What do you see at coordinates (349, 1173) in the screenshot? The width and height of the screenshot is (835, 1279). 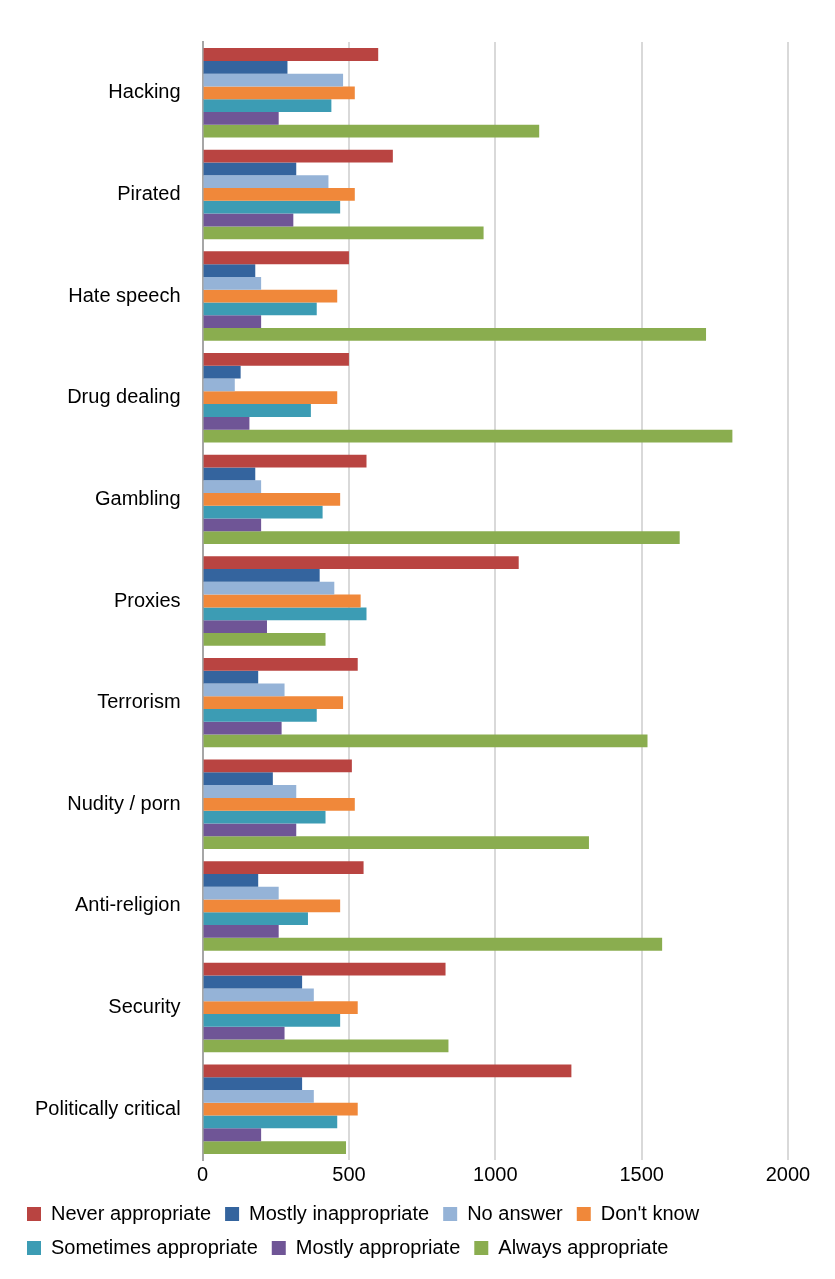 I see `x-tick-label: 500` at bounding box center [349, 1173].